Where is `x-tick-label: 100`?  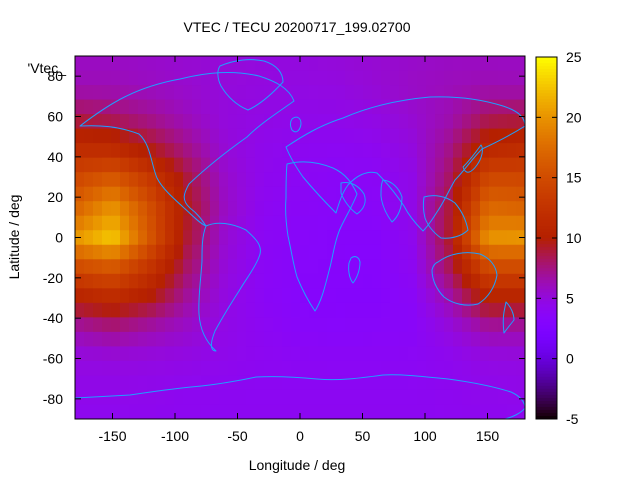
x-tick-label: 100 is located at coordinates (425, 436).